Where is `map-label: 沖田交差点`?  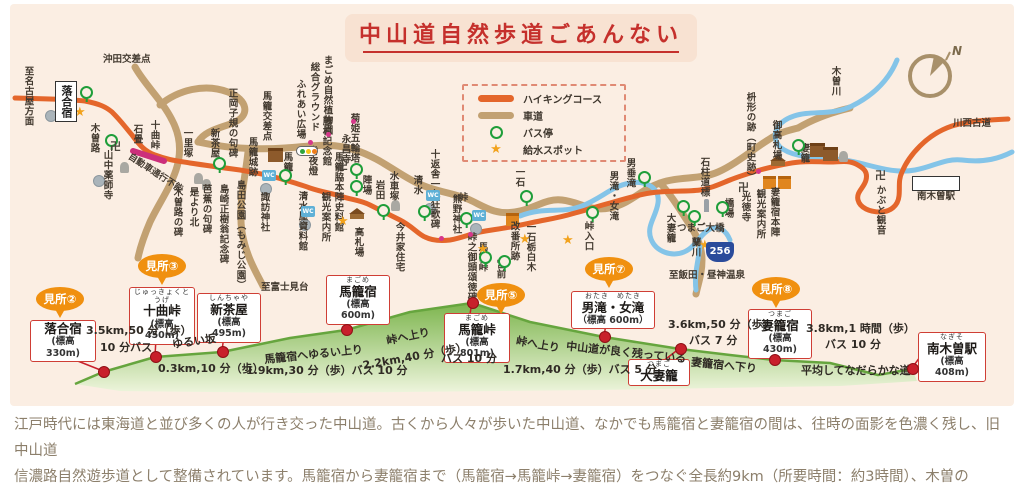 map-label: 沖田交差点 is located at coordinates (127, 59).